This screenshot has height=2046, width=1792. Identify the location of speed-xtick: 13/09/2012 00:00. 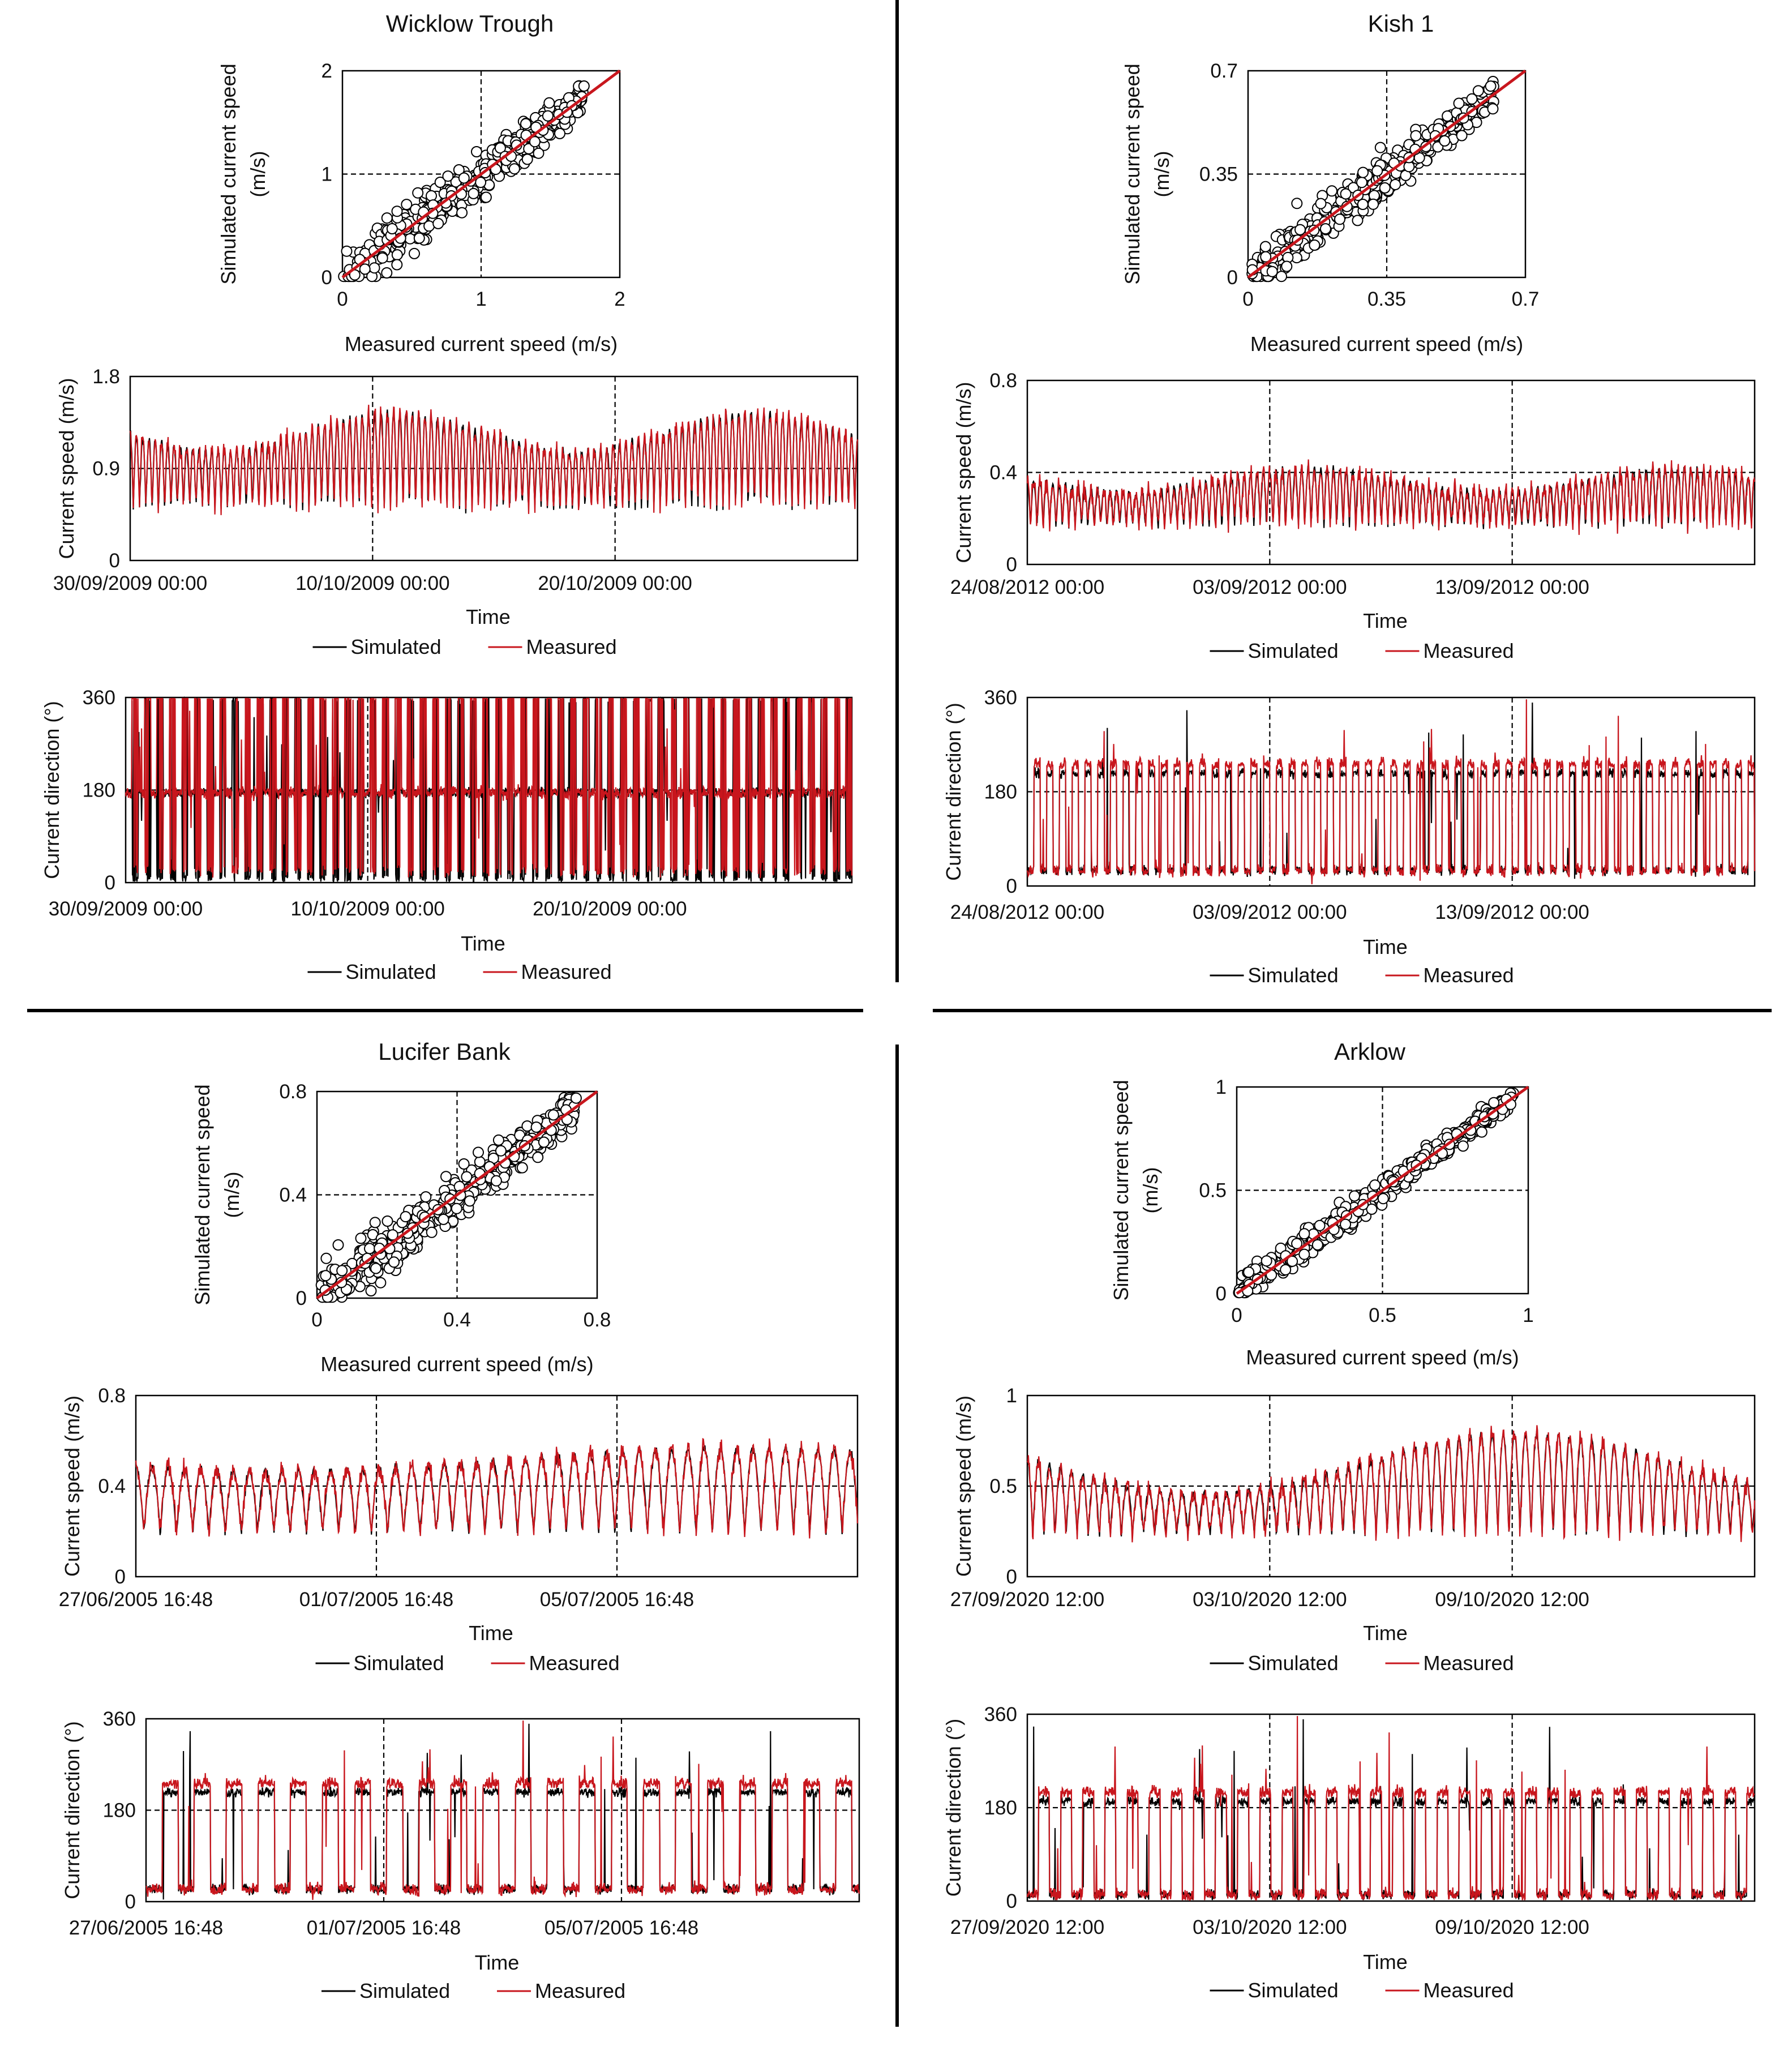
(1512, 587).